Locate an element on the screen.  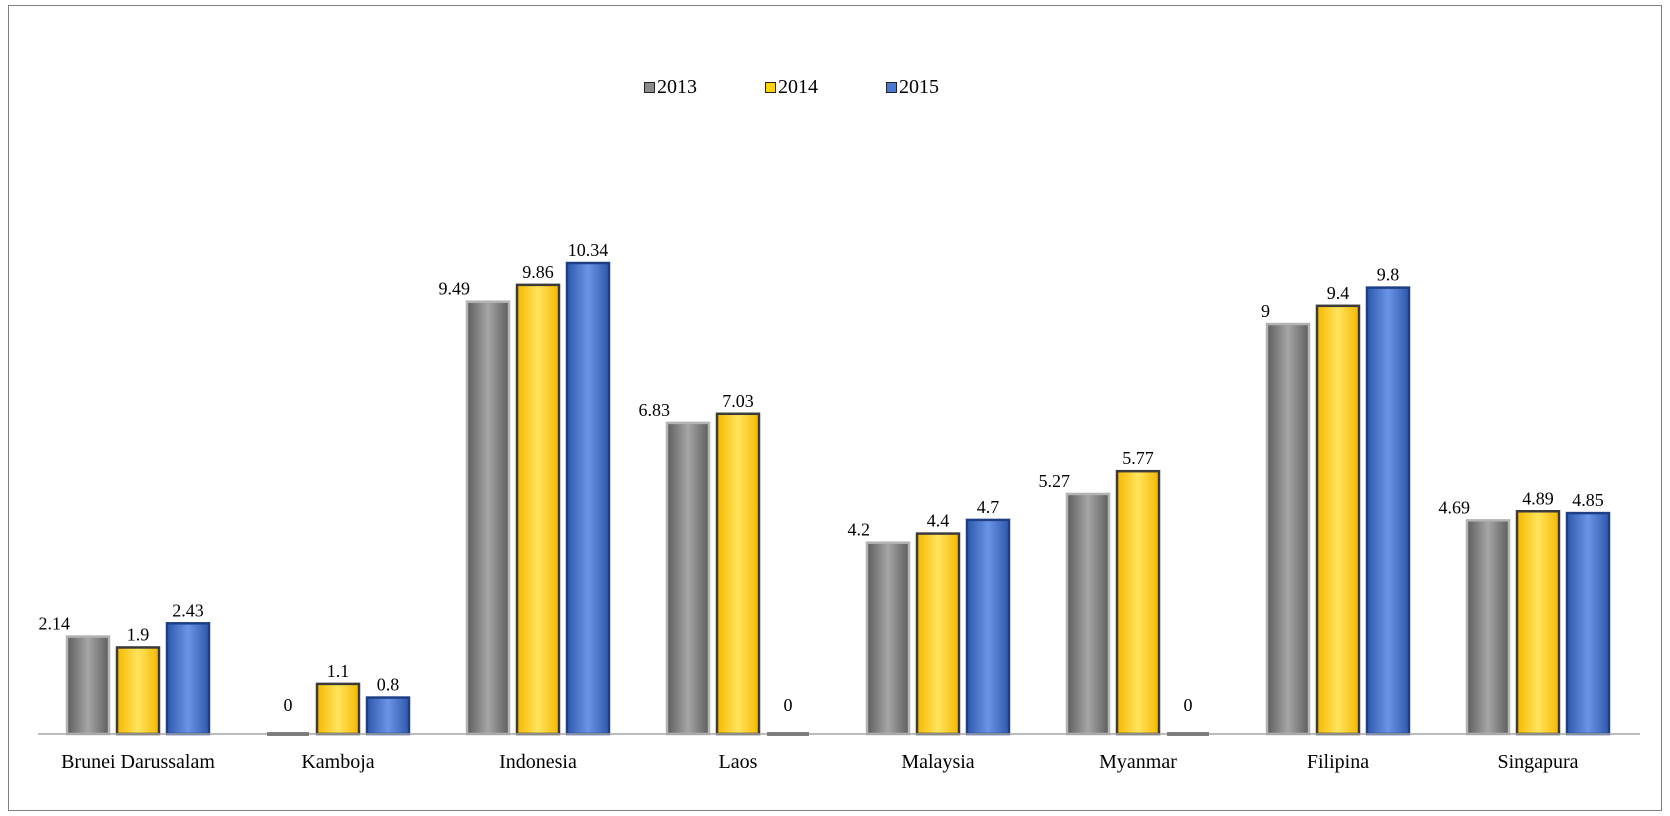
data-label-2015-5: 0 is located at coordinates (1188, 705).